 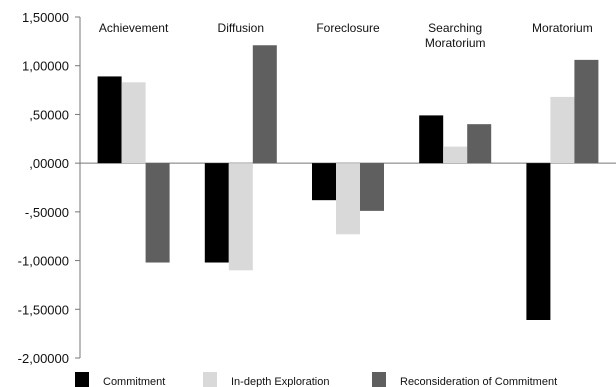 What do you see at coordinates (43, 309) in the screenshot?
I see `y-tick-label: -1,50000` at bounding box center [43, 309].